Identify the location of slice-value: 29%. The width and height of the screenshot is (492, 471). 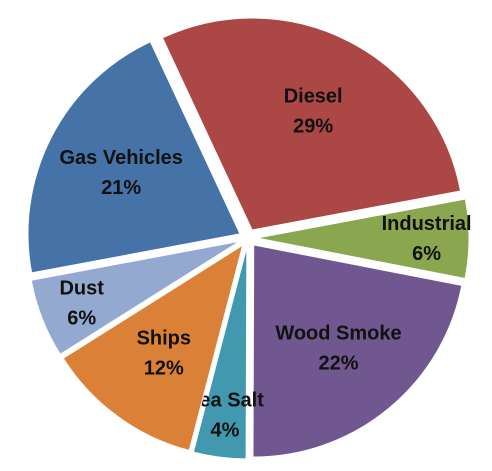
(313, 126).